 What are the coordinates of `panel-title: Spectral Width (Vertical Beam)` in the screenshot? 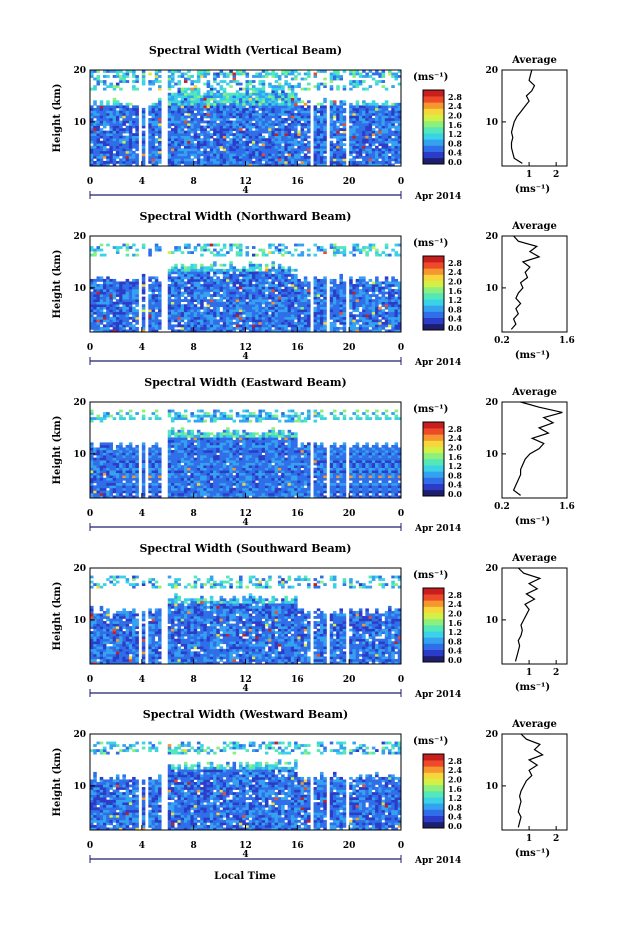 It's located at (245, 50).